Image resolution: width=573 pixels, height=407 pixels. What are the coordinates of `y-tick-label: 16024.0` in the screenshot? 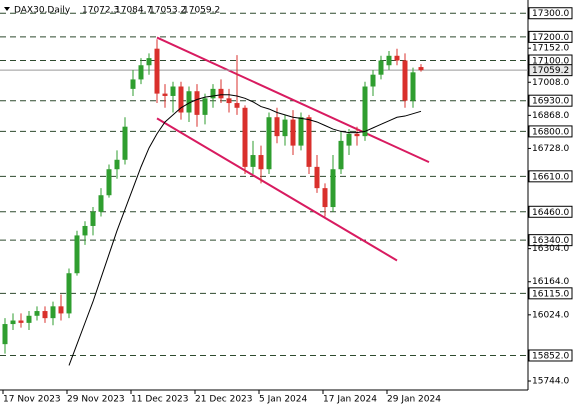 It's located at (550, 315).